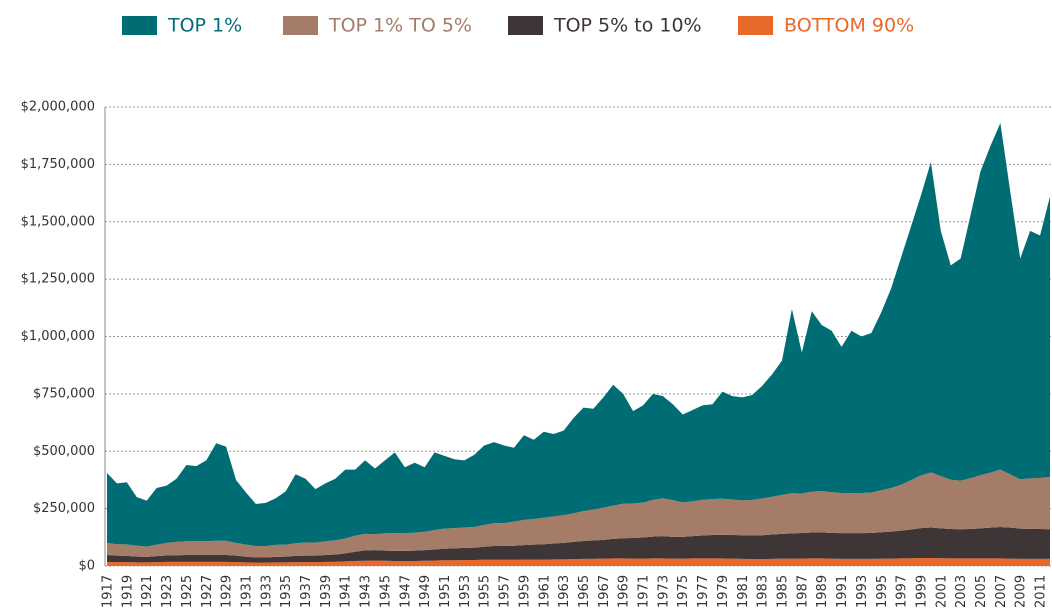 The height and width of the screenshot is (610, 1052). What do you see at coordinates (941, 591) in the screenshot?
I see `x-tick-label: 2001` at bounding box center [941, 591].